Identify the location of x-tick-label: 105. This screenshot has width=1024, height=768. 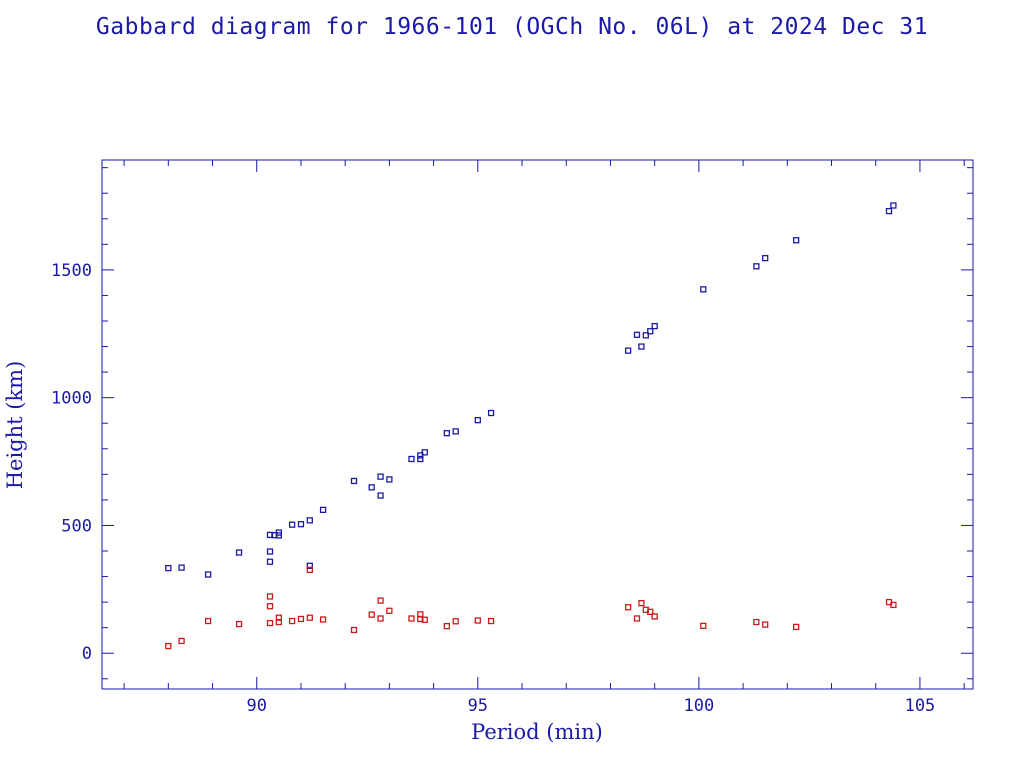
(920, 706).